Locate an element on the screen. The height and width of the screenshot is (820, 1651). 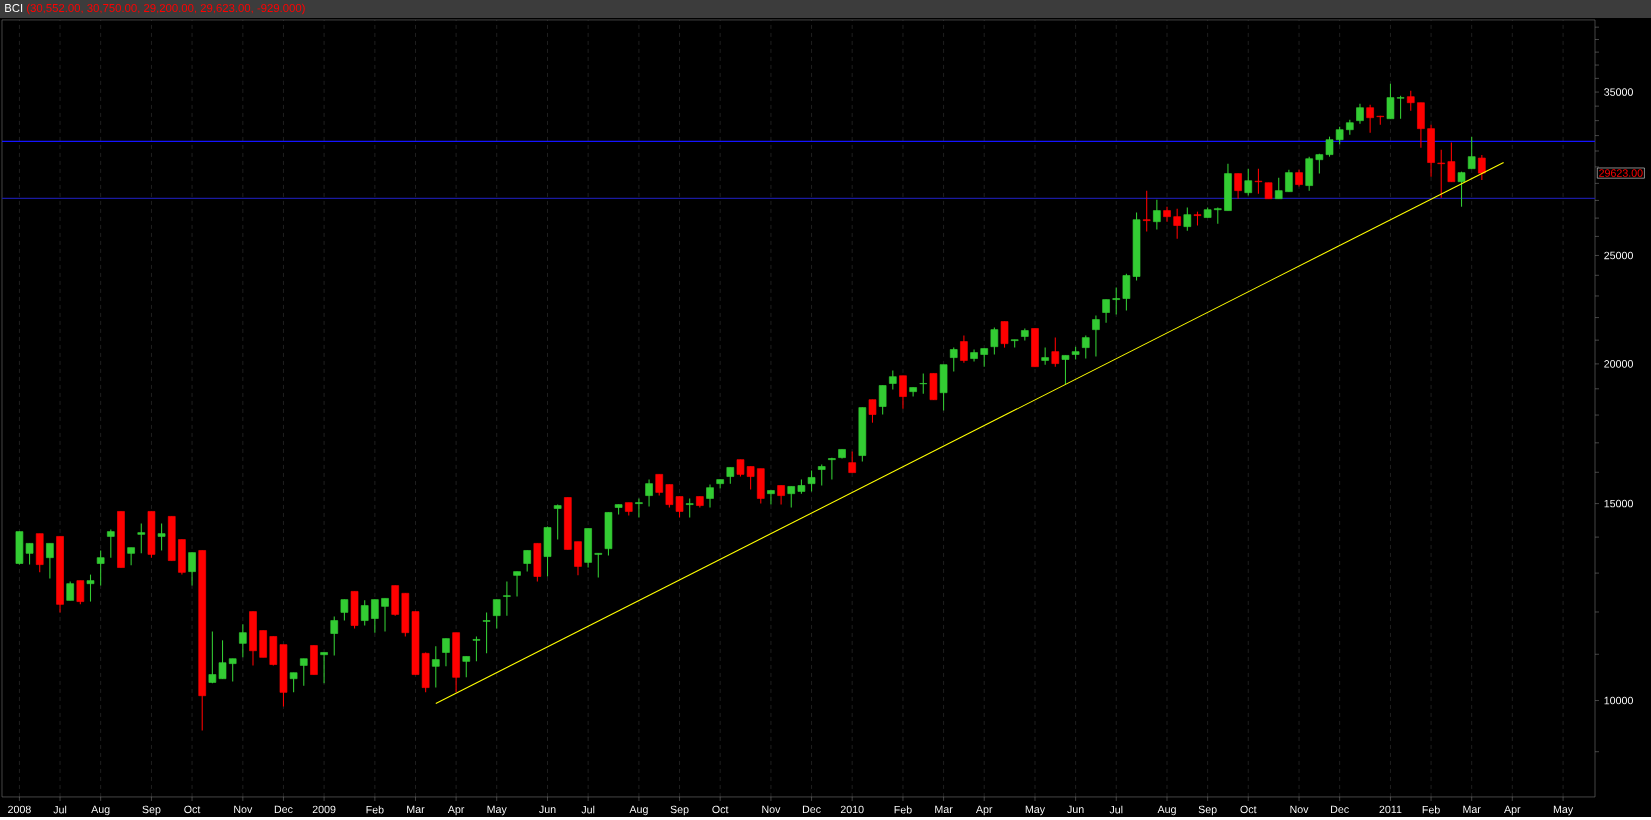
chart-title: BCI is located at coordinates (14, 8).